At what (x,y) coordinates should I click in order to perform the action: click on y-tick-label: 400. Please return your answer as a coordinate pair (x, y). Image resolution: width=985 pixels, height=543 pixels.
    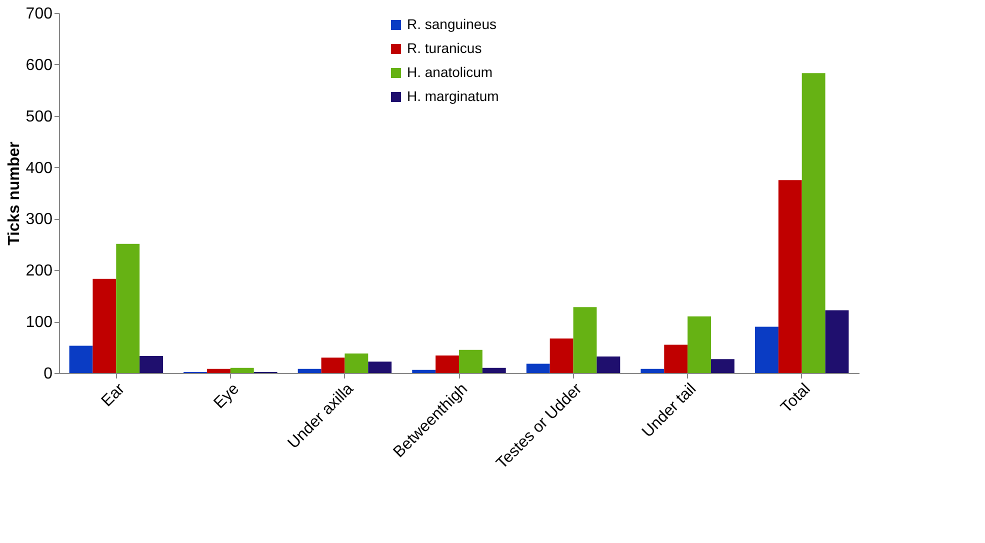
    Looking at the image, I should click on (39, 168).